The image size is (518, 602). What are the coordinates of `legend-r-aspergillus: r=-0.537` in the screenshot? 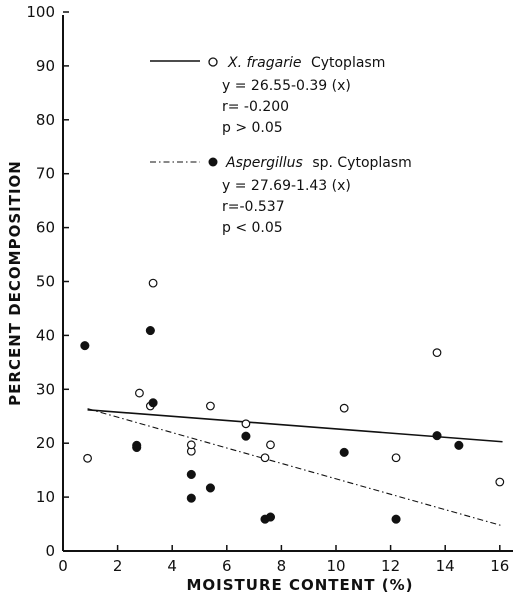 It's located at (253, 207).